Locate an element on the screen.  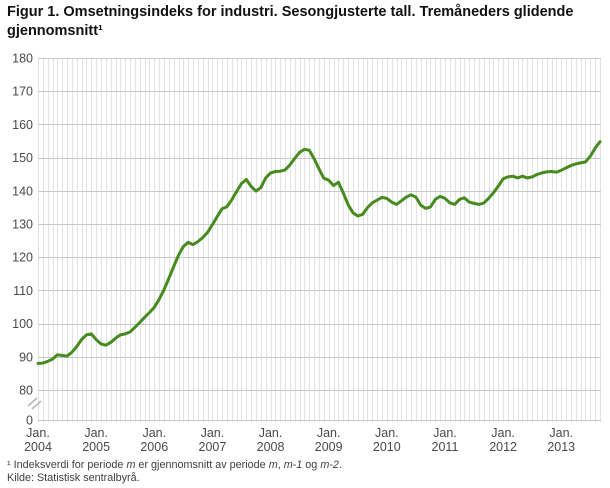
svg-text: 100 is located at coordinates (22, 324).